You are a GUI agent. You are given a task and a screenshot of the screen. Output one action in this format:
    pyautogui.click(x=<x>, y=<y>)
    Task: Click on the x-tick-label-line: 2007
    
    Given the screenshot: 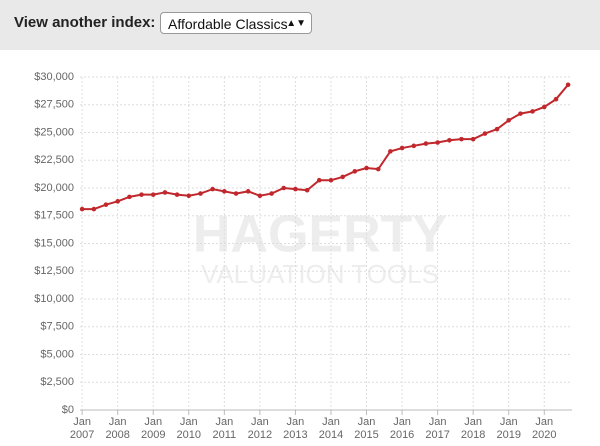 What is the action you would take?
    pyautogui.click(x=82, y=435)
    